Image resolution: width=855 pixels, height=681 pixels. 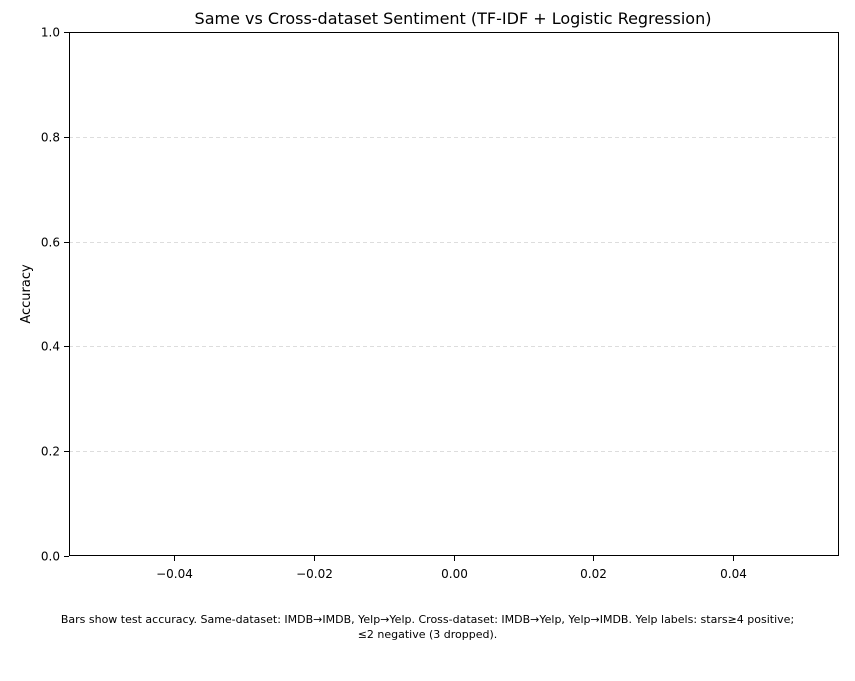 I want to click on y-axis: 0.0 0.2 0.4 0.6 0.8 1.0, so click(x=55, y=295).